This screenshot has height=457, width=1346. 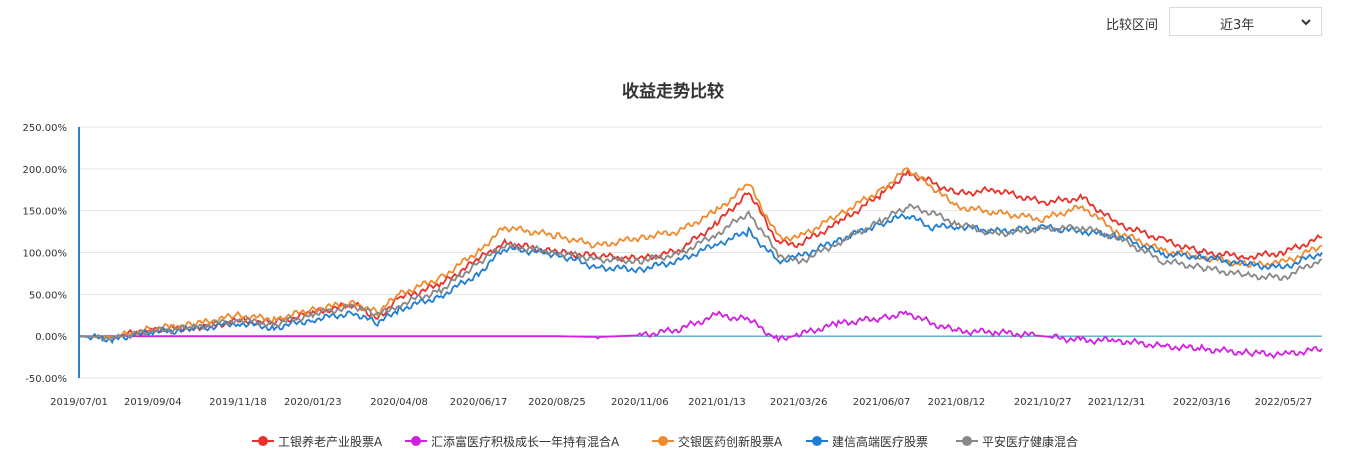 I want to click on legend-label: 建信高端医疗股票, so click(x=880, y=442).